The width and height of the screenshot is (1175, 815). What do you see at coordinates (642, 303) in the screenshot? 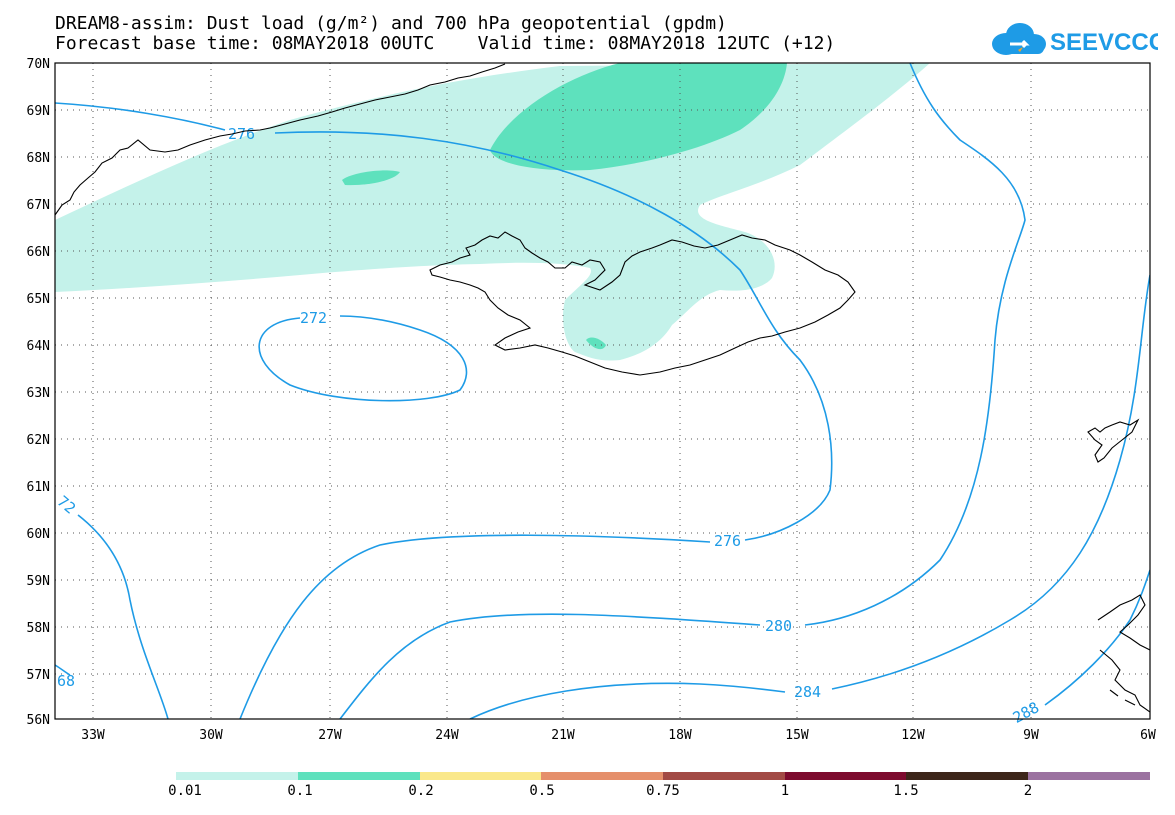
I see `iceland-coast` at bounding box center [642, 303].